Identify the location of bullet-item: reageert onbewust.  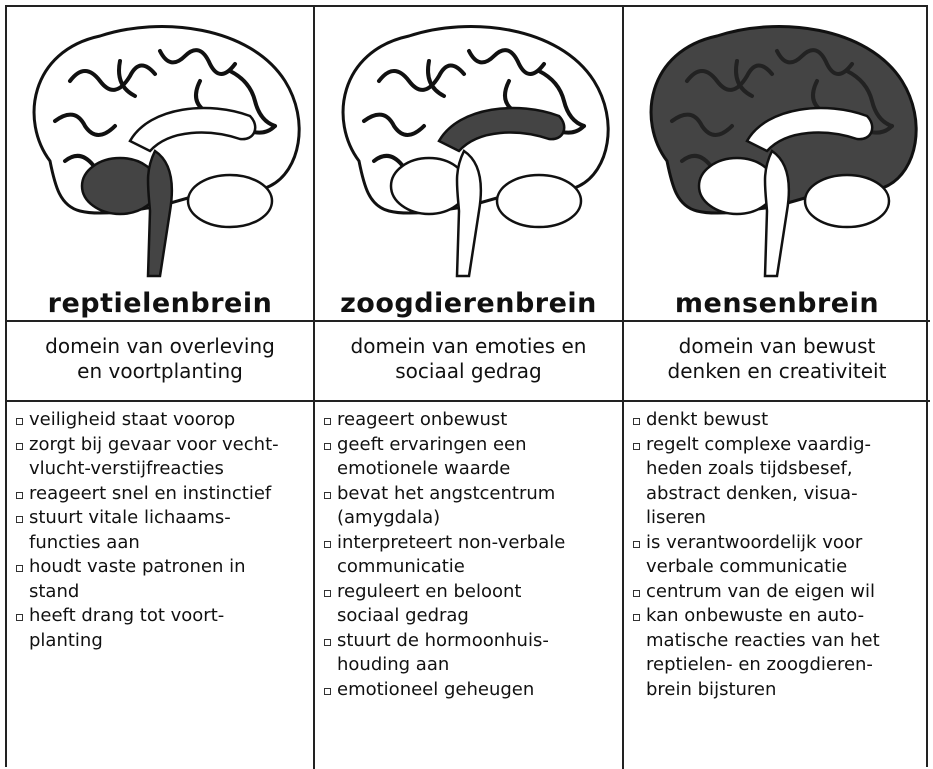
(469, 420).